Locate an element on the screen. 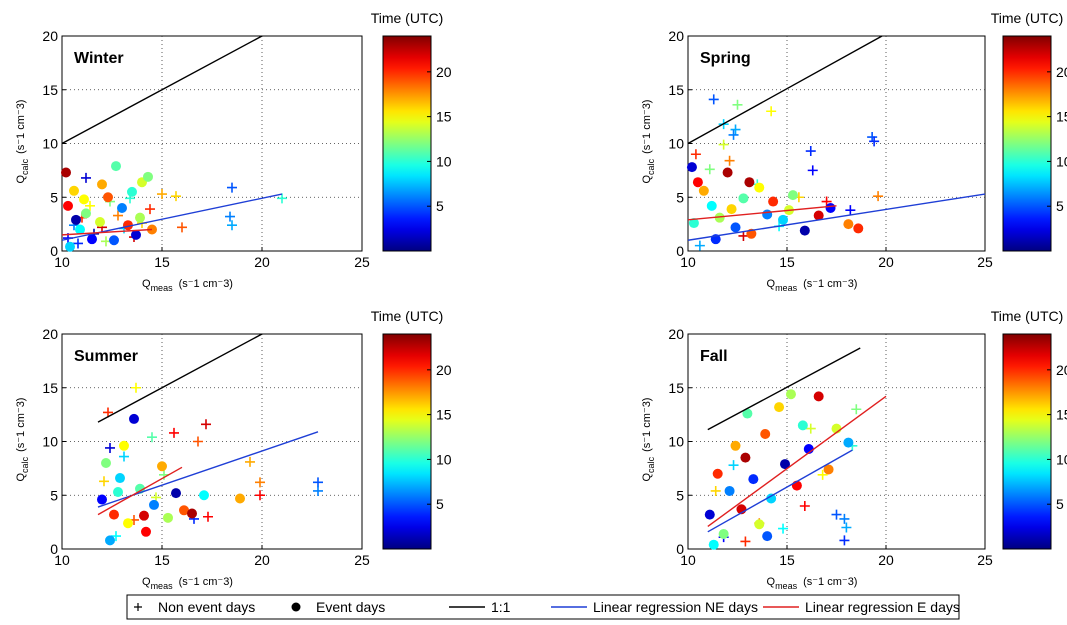 The image size is (1067, 625). panel-title: Winter is located at coordinates (99, 58).